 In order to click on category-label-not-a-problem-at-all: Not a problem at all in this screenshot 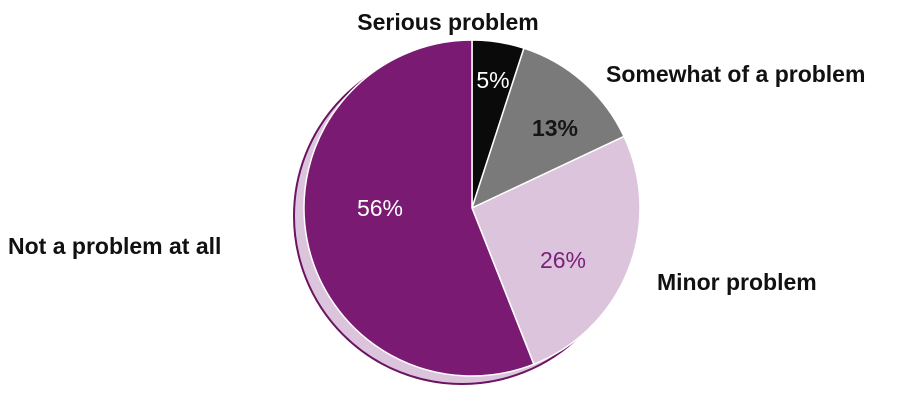, I will do `click(114, 246)`.